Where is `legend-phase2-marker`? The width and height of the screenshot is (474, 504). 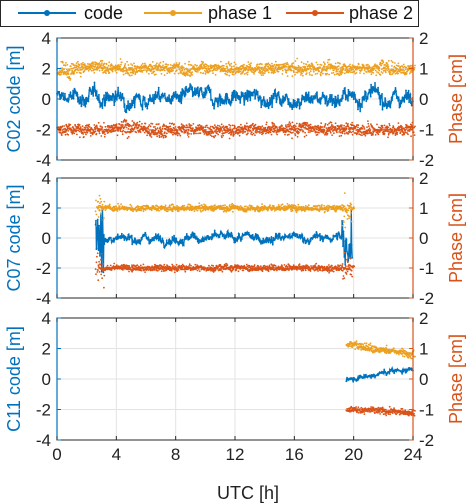 legend-phase2-marker is located at coordinates (315, 13).